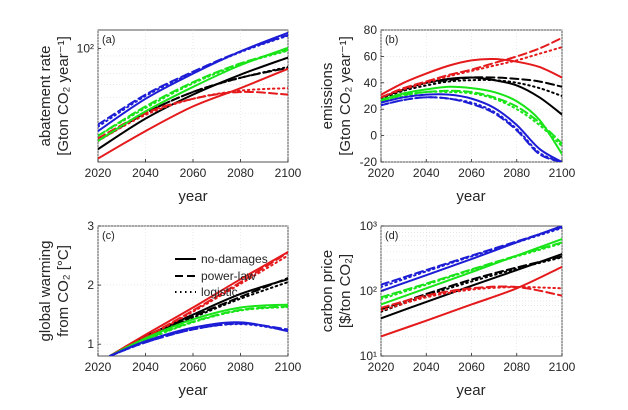  What do you see at coordinates (368, 356) in the screenshot?
I see `y-tick-label: 10¹` at bounding box center [368, 356].